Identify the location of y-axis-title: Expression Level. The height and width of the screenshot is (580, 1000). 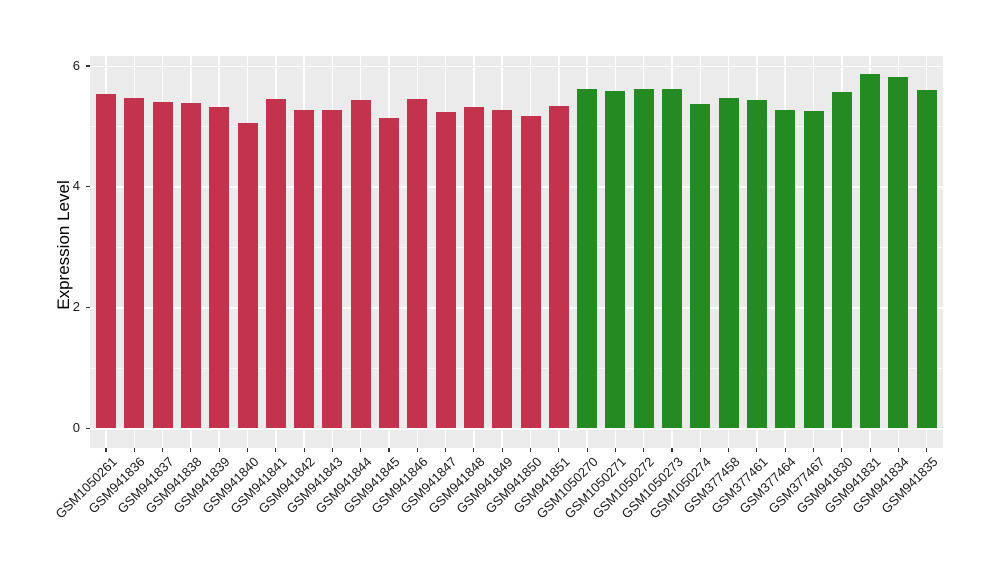
(63, 245).